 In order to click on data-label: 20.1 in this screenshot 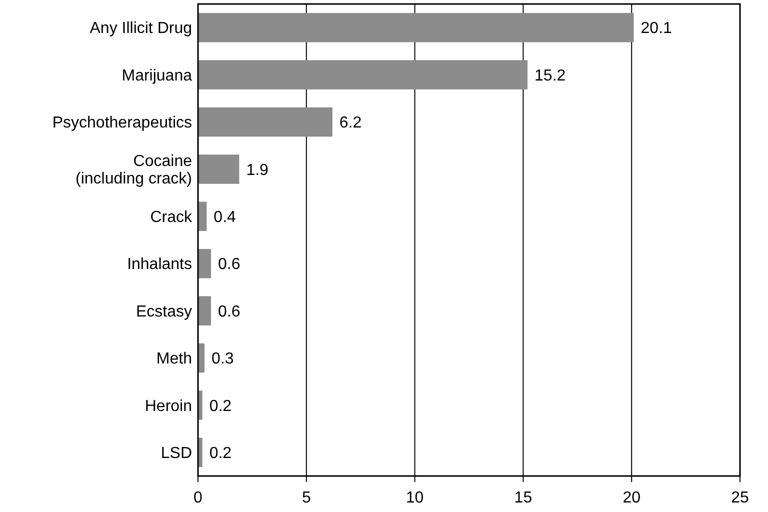, I will do `click(656, 29)`.